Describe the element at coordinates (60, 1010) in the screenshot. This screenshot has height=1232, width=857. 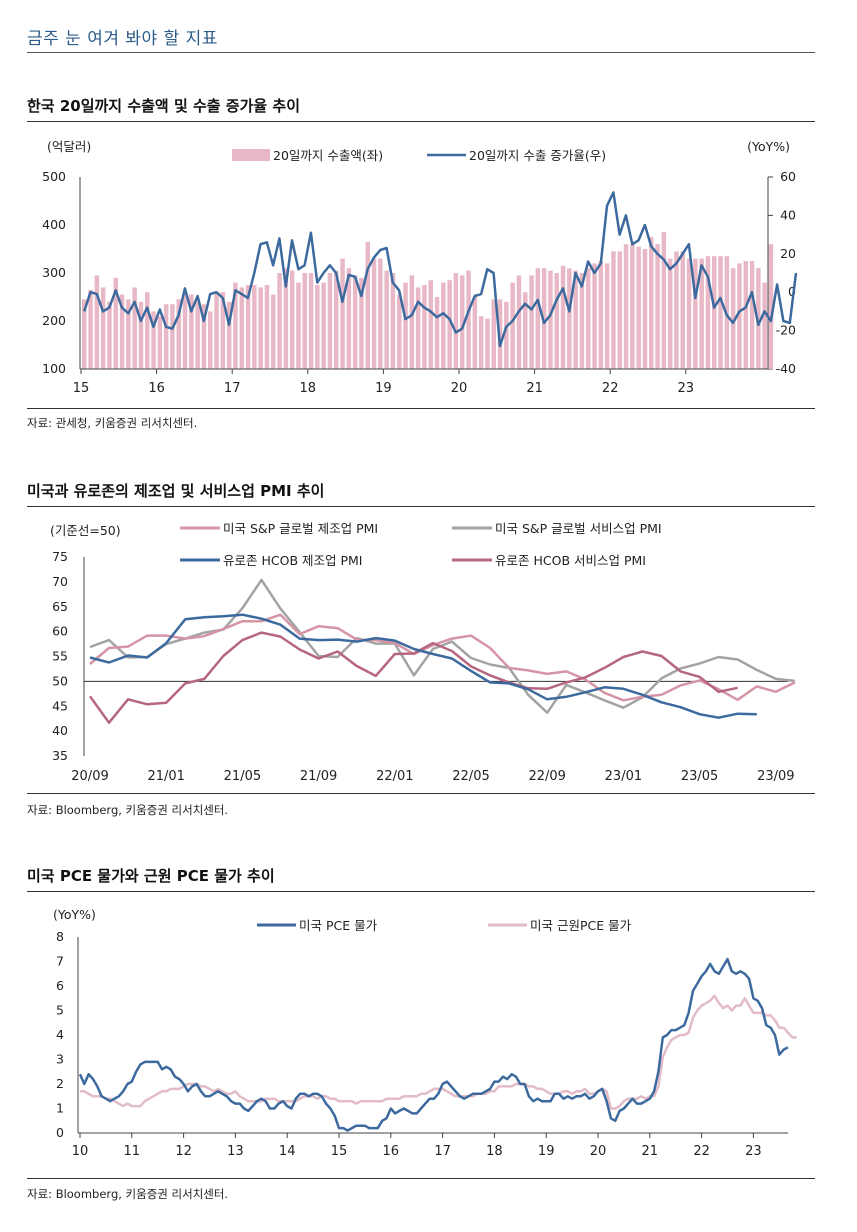
I see `chart-3-y-tick-label: 5` at that location.